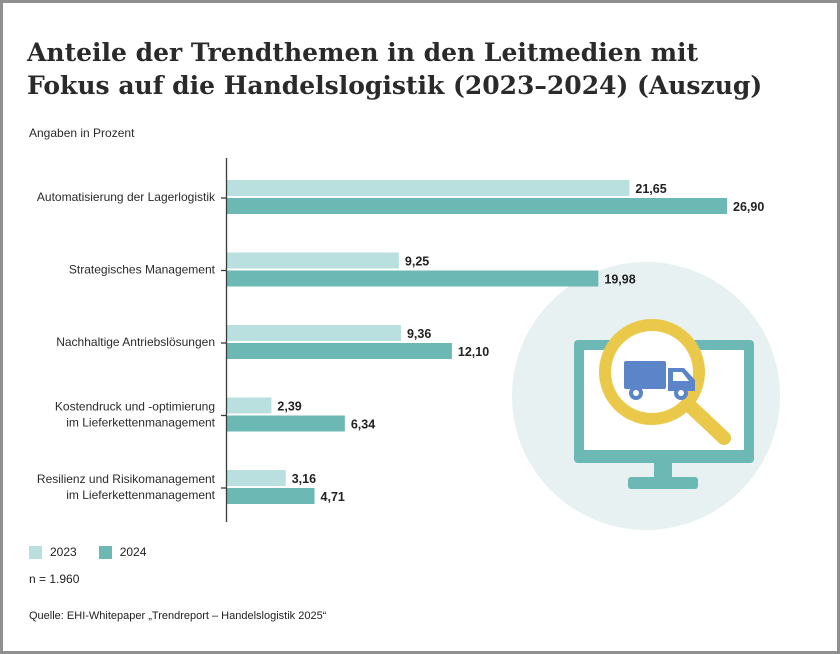 Image resolution: width=840 pixels, height=654 pixels. I want to click on legend-item-2024: 2024, so click(122, 552).